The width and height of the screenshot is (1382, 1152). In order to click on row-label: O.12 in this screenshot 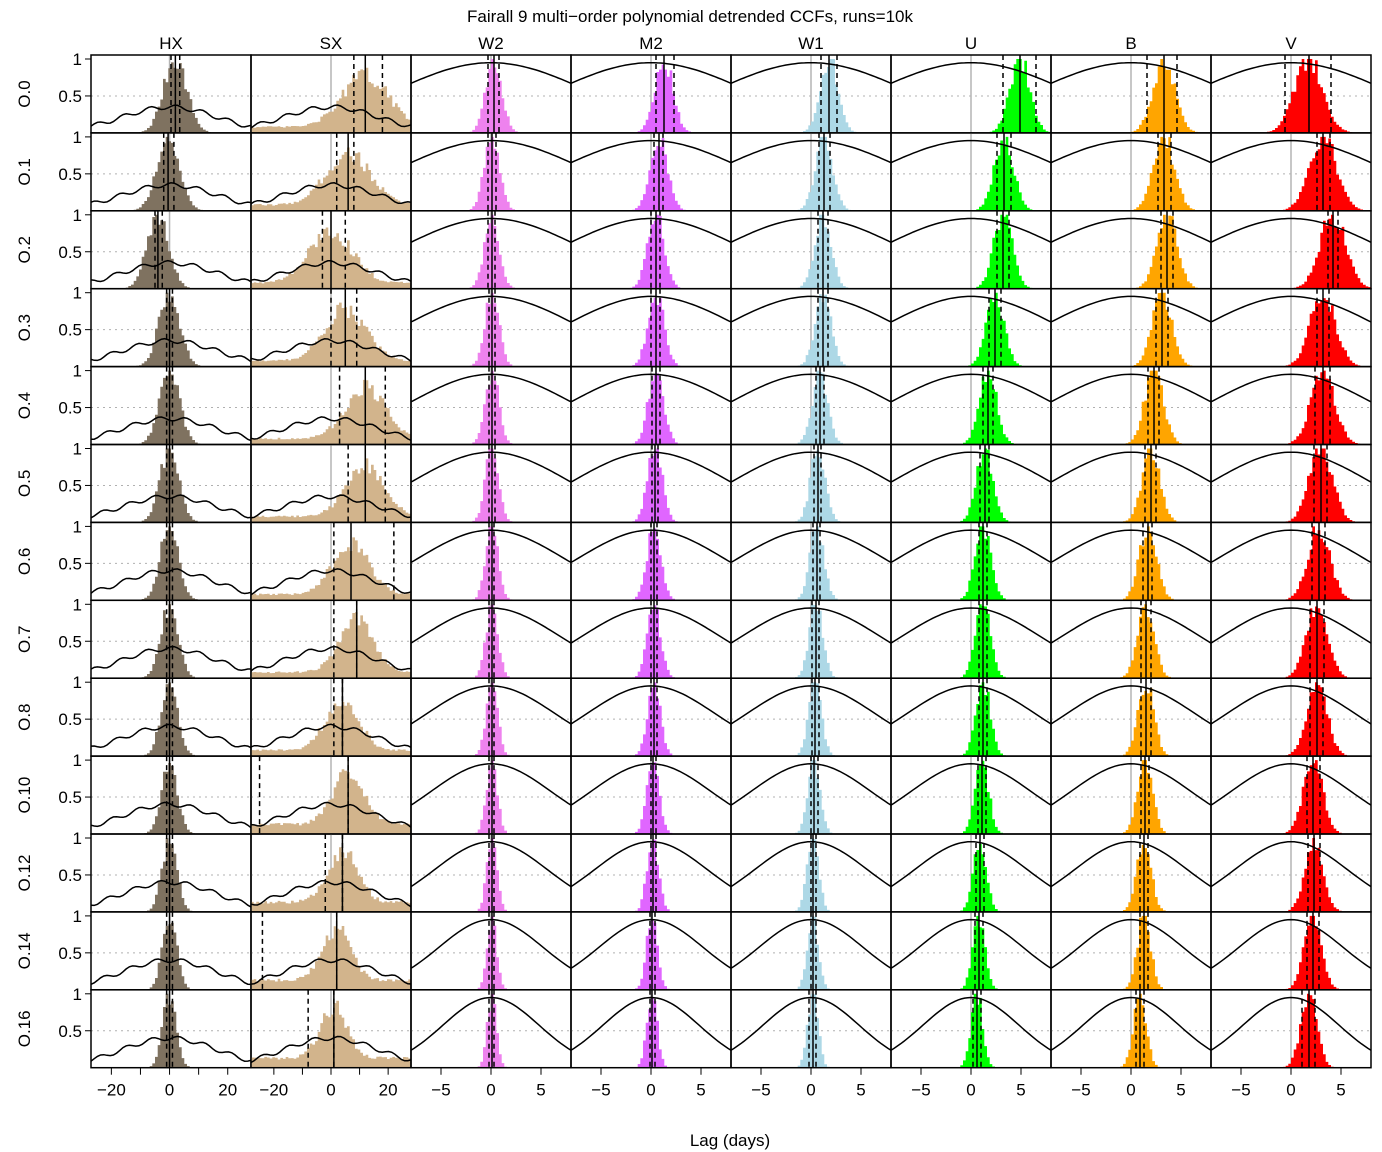, I will do `click(24, 873)`.